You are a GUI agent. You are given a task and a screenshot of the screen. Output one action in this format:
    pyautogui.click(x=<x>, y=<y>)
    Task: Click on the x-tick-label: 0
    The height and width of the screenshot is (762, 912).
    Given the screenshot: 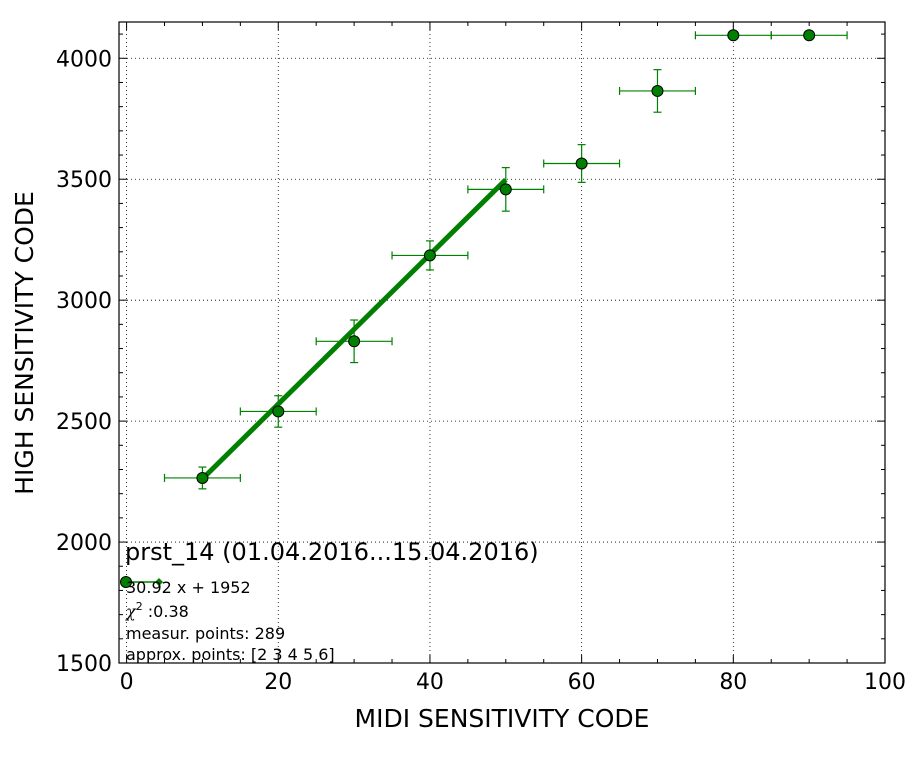 What is the action you would take?
    pyautogui.click(x=127, y=682)
    